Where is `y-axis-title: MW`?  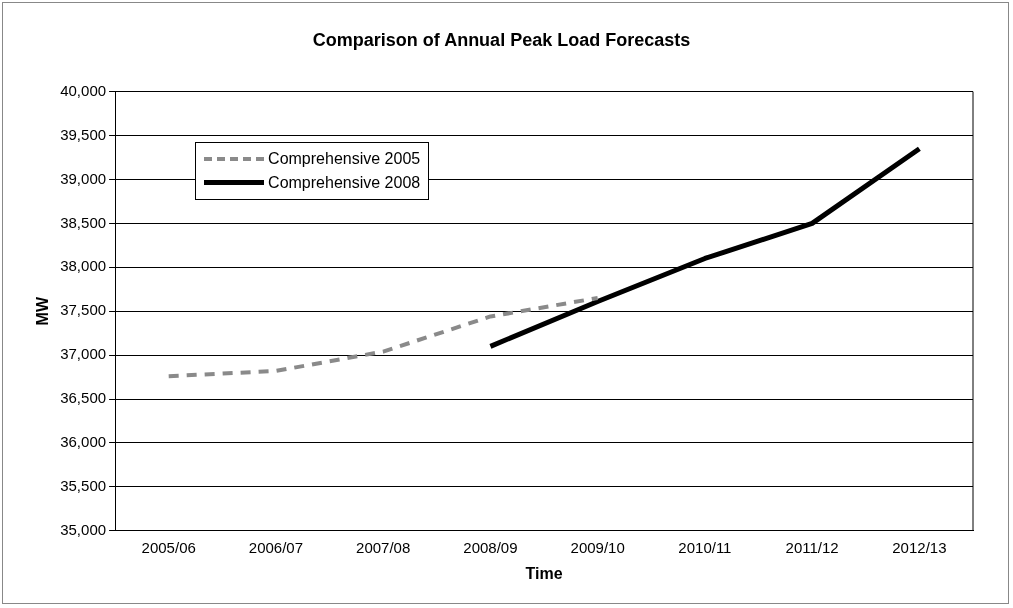
y-axis-title: MW is located at coordinates (43, 311).